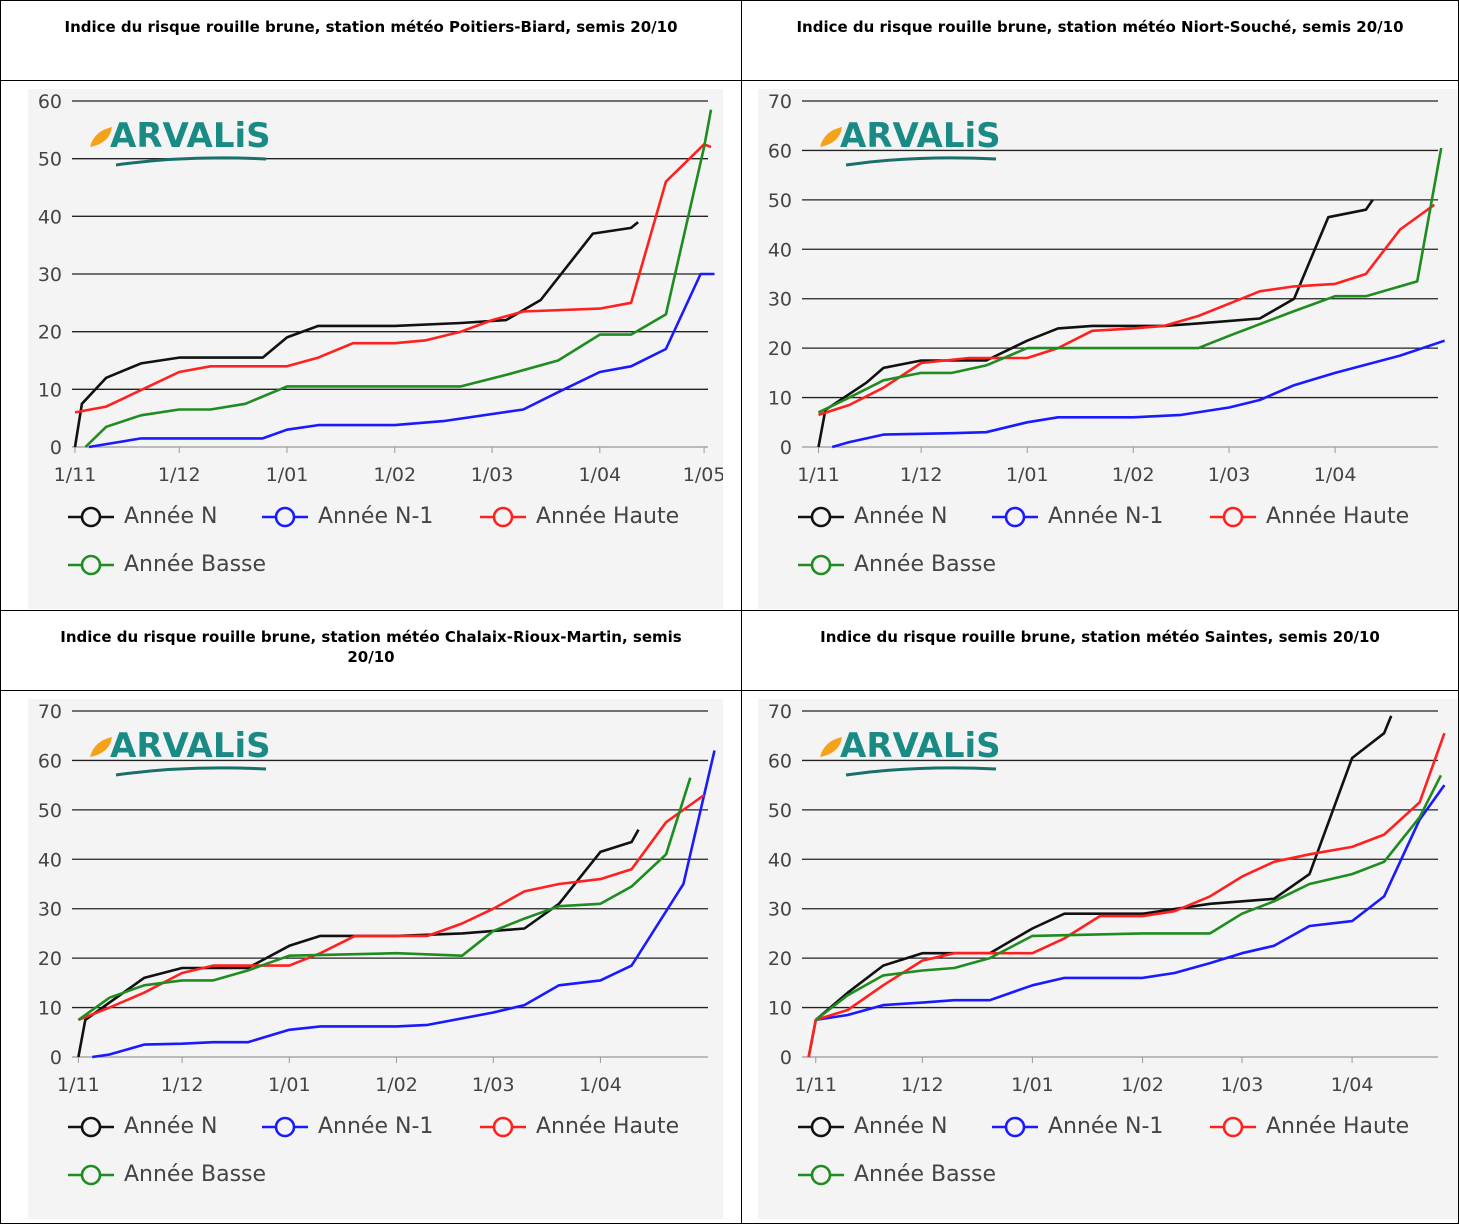  I want to click on x-tick-label: 1/05, so click(703, 475).